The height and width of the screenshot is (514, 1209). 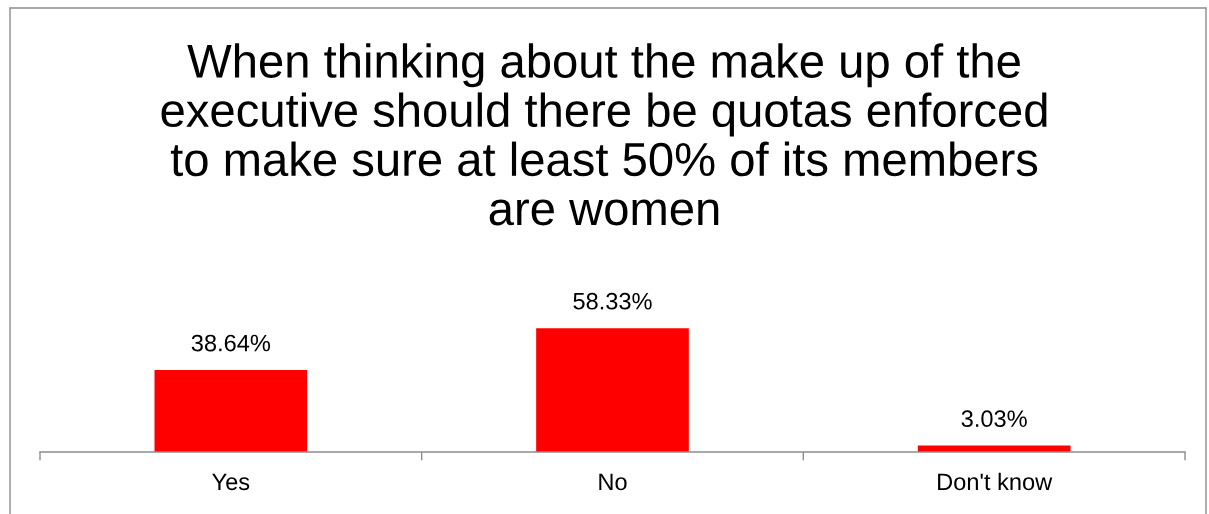 I want to click on data-label: 58.33%, so click(x=612, y=301).